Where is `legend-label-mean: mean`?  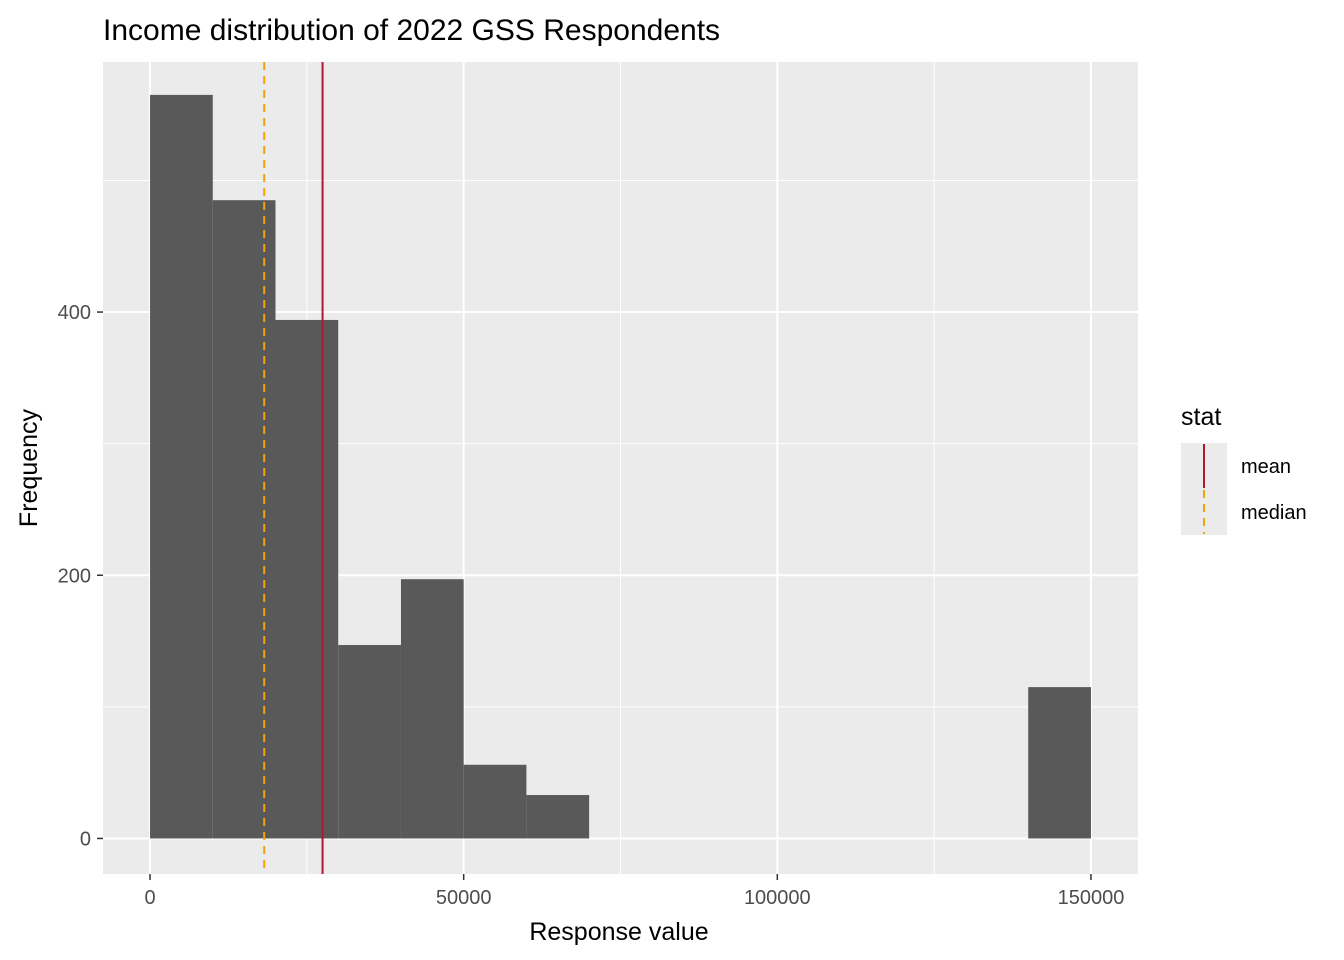
legend-label-mean: mean is located at coordinates (1266, 467).